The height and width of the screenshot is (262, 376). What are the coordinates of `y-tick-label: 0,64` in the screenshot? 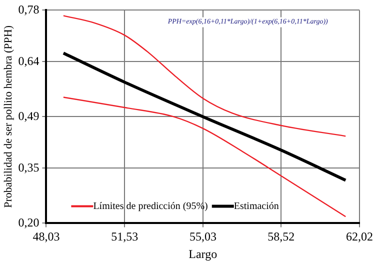 It's located at (29, 61).